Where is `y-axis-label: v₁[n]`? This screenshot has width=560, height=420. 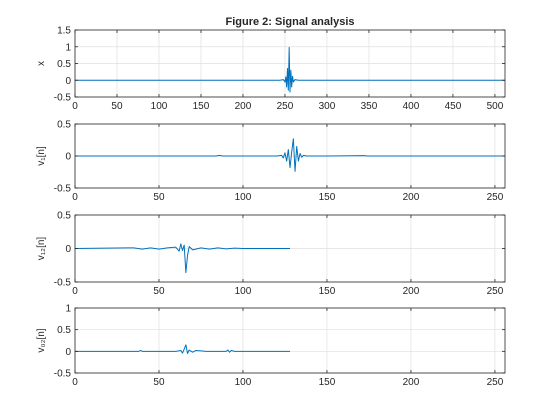 y-axis-label: v₁[n] is located at coordinates (41, 156).